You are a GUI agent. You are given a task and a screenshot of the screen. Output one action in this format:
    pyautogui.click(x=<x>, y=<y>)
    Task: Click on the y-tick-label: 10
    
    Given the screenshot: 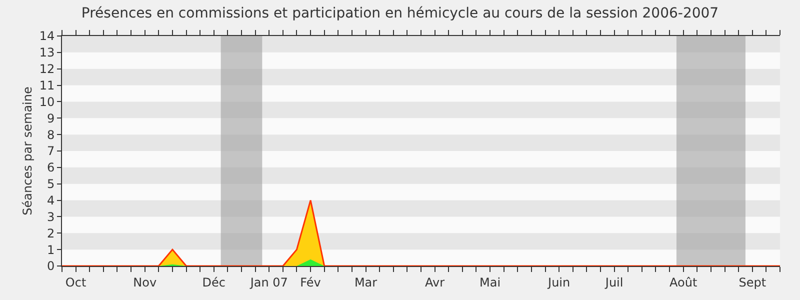 What is the action you would take?
    pyautogui.click(x=47, y=101)
    